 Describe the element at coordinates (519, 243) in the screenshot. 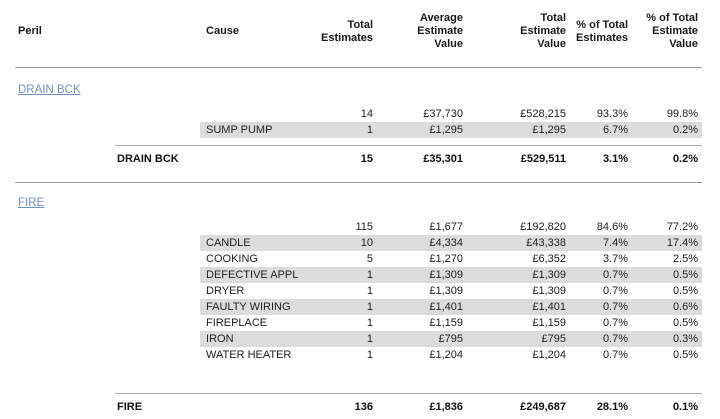

I see `value-cell: £43,338` at that location.